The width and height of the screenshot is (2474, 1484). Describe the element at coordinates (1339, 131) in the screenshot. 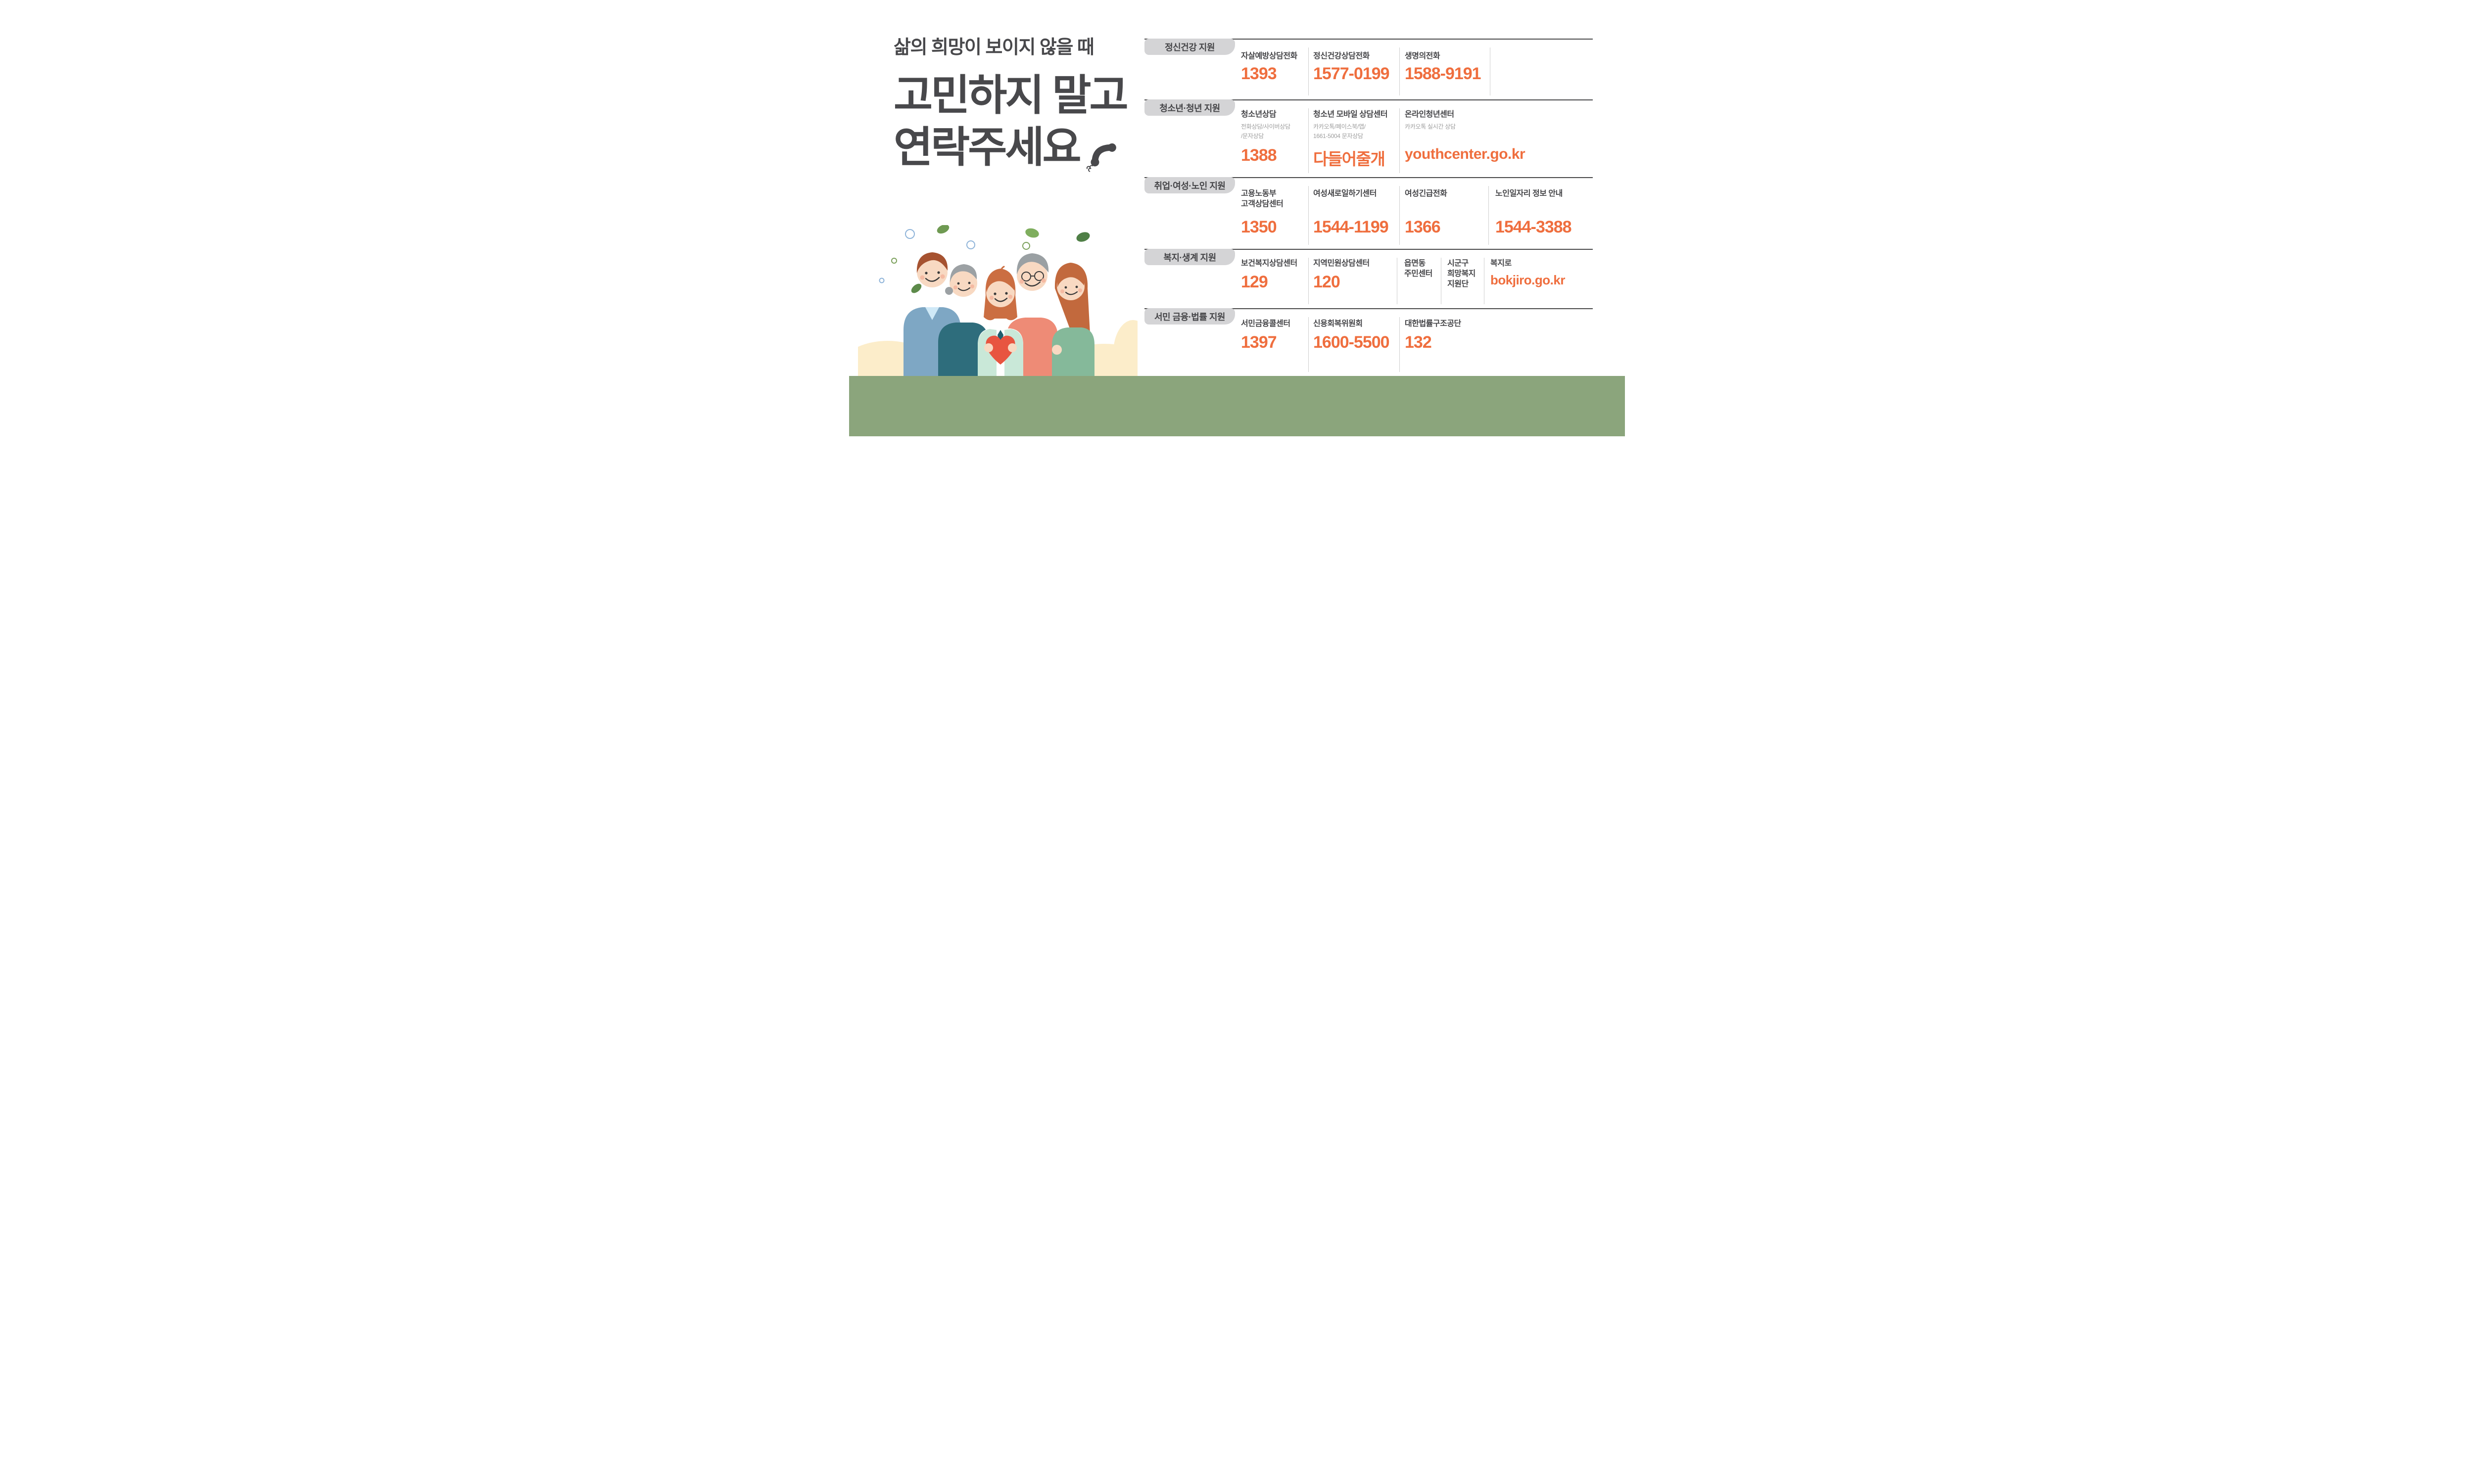

I see `column-sub-label: 카카오톡/페이스북/앱/ 1661-5004 문자상담` at that location.